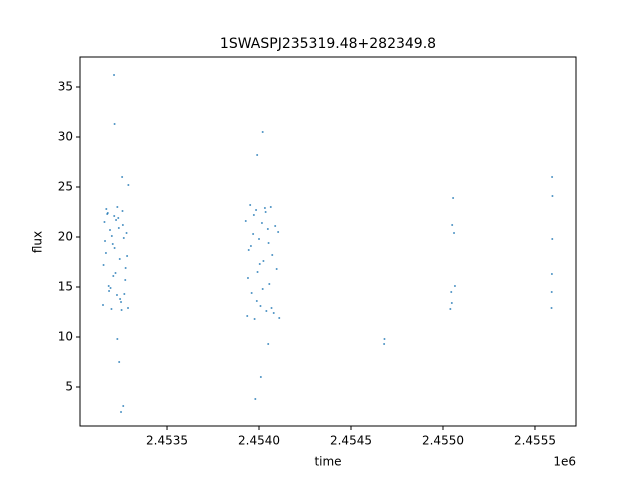 The image size is (640, 480). I want to click on x-tick-label: 2.4540, so click(259, 441).